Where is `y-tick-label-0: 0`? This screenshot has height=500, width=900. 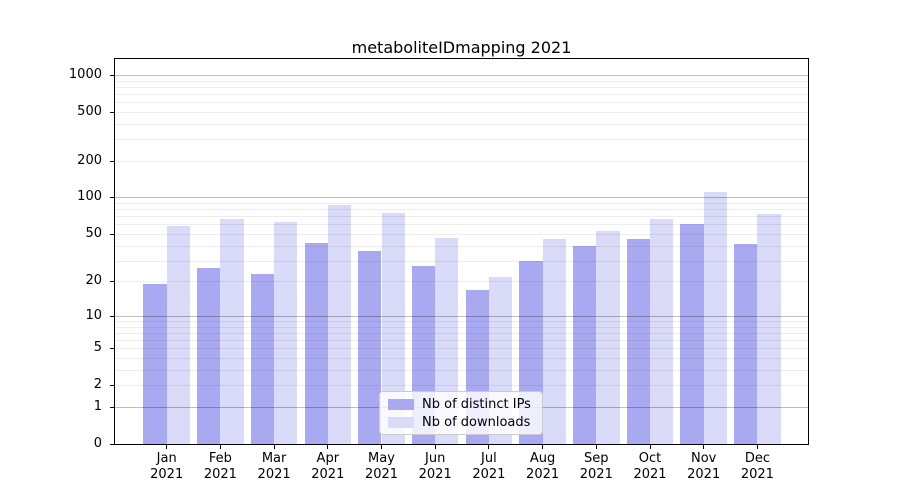
y-tick-label-0: 0 is located at coordinates (97, 443).